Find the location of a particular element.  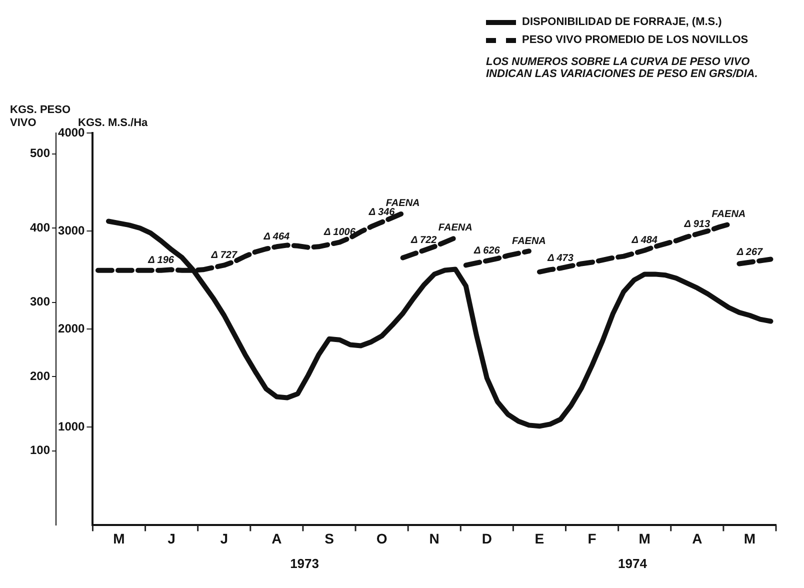

x-tick-label: S is located at coordinates (329, 538).